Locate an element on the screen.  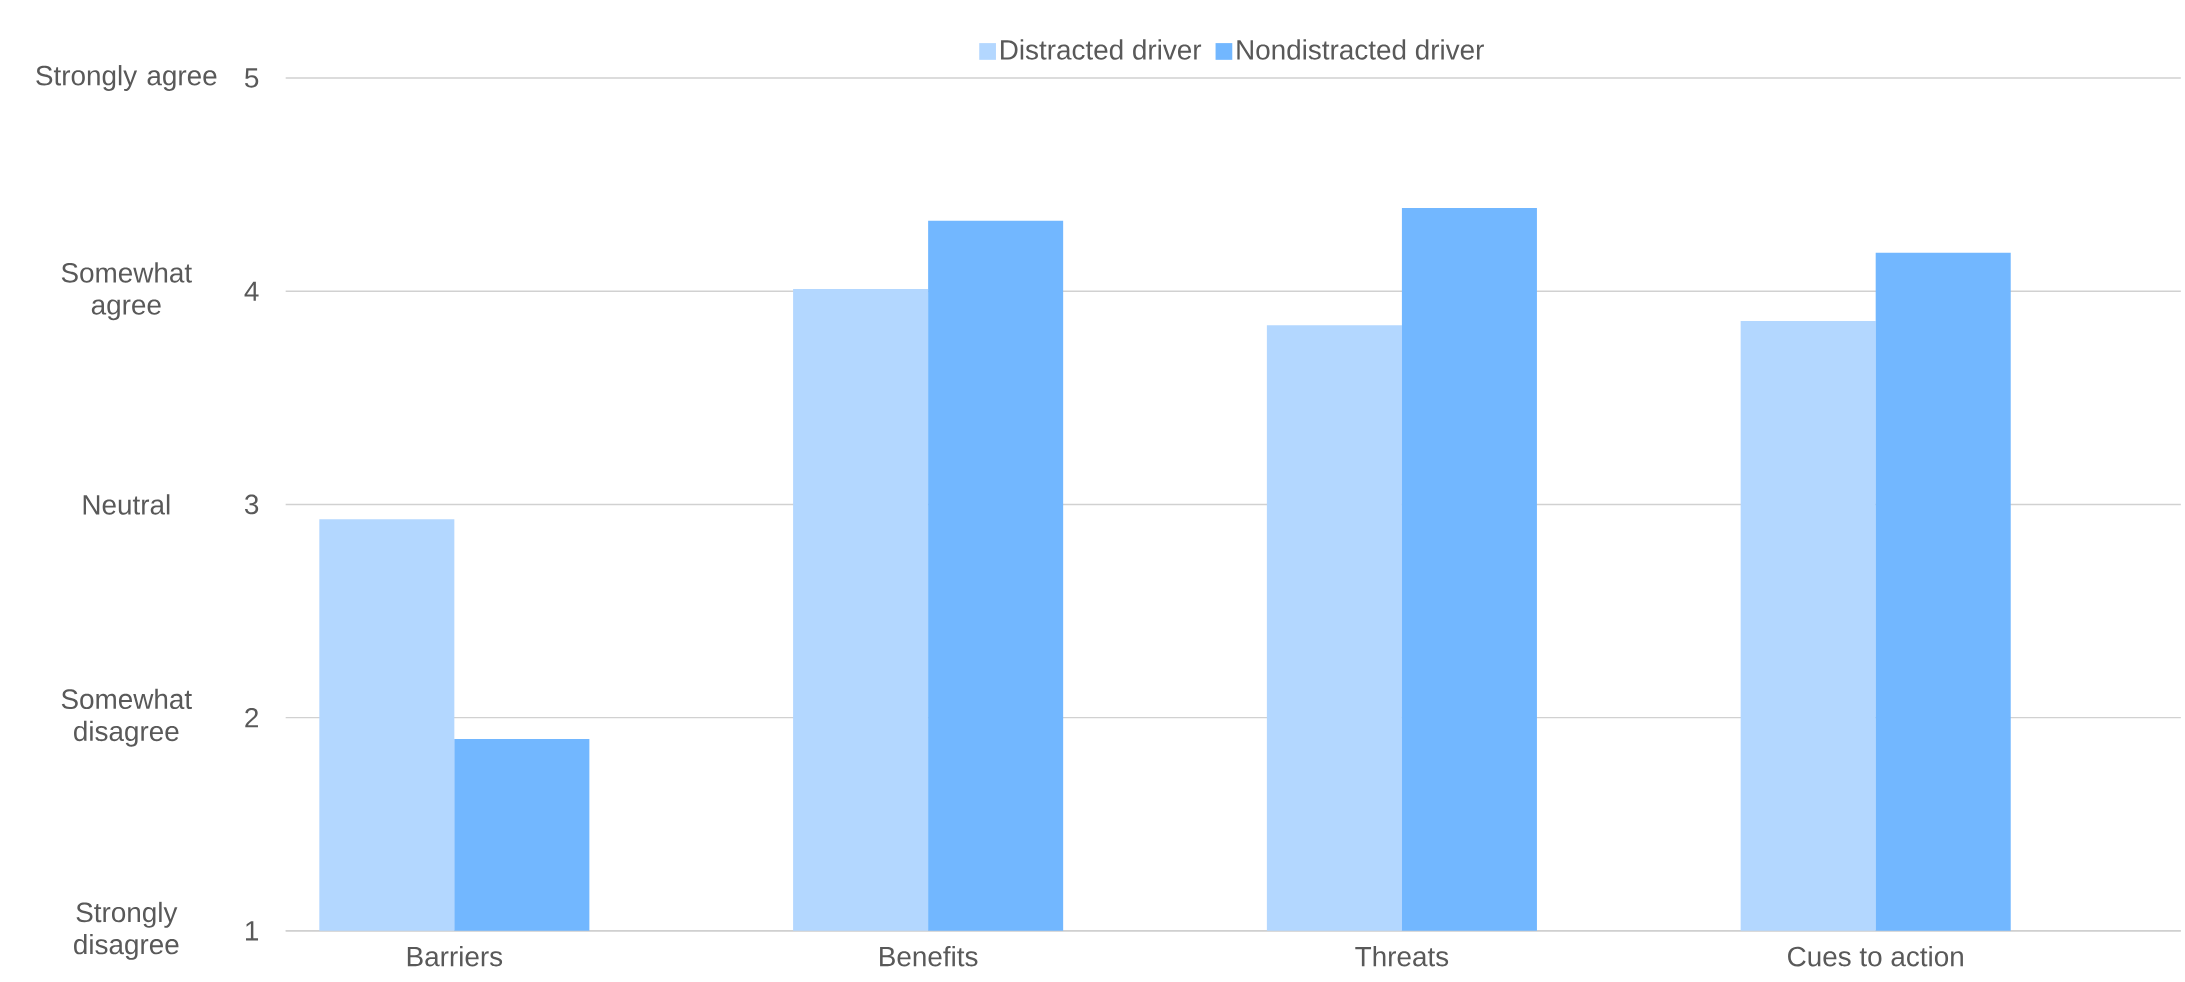
x-tick-label: Barriers is located at coordinates (455, 956).